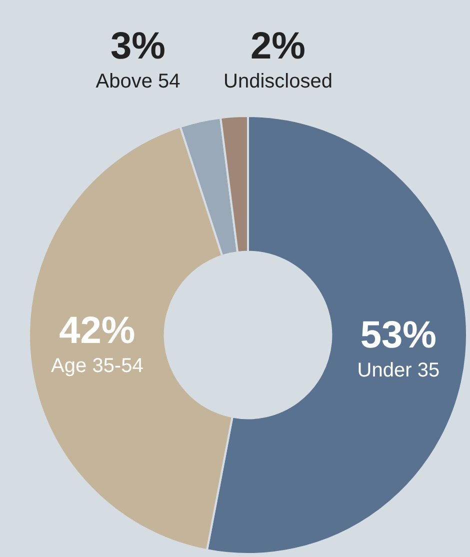 Image resolution: width=470 pixels, height=557 pixels. What do you see at coordinates (138, 81) in the screenshot?
I see `slice-label: Above 54` at bounding box center [138, 81].